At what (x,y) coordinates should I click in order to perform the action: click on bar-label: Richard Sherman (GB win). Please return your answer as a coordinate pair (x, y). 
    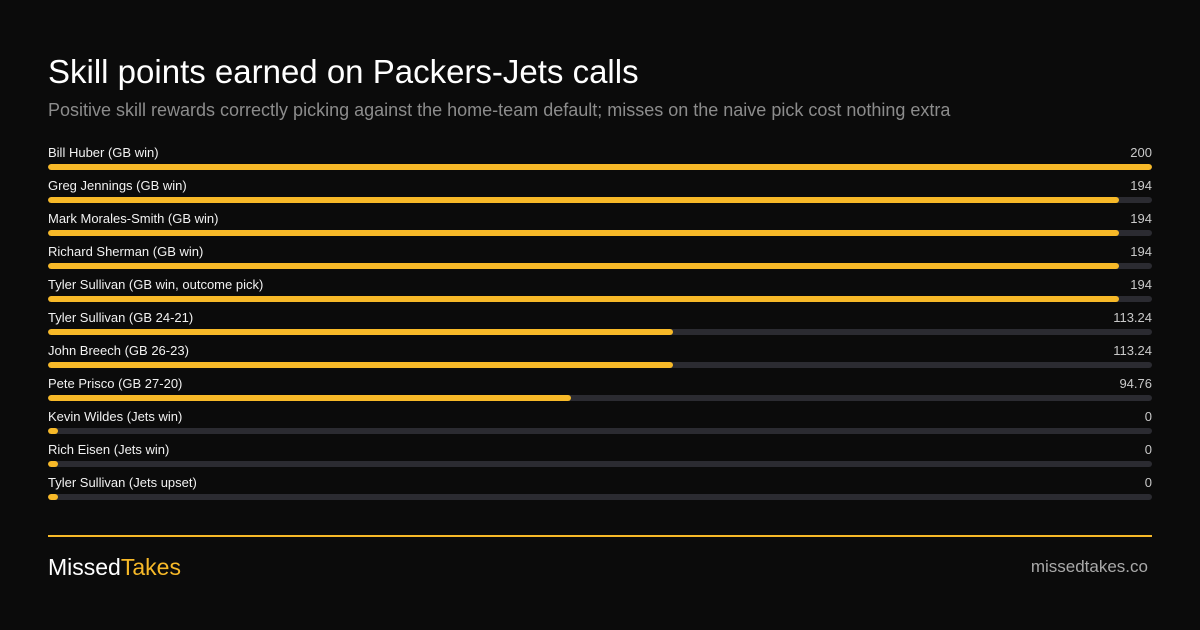
    Looking at the image, I should click on (126, 251).